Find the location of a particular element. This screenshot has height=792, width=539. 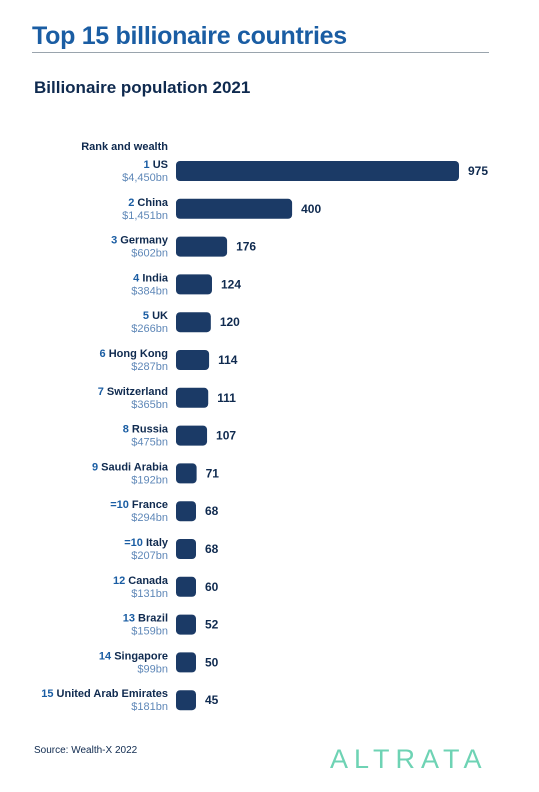

bar-hong-kong is located at coordinates (193, 360).